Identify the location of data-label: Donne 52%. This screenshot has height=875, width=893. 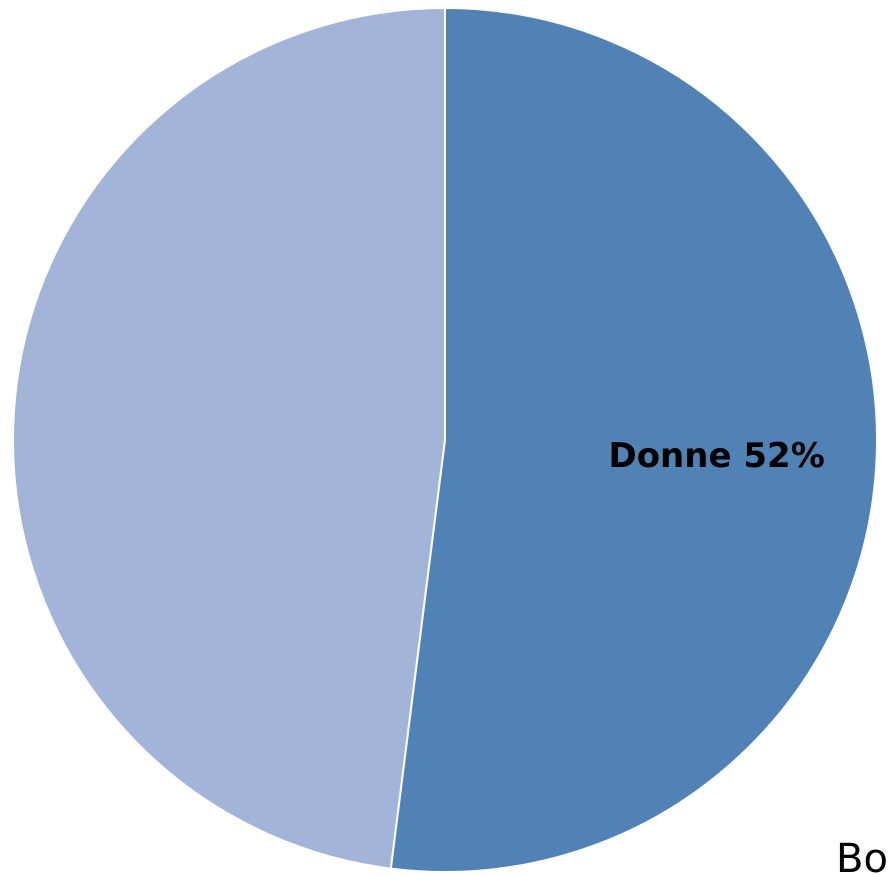
(716, 456).